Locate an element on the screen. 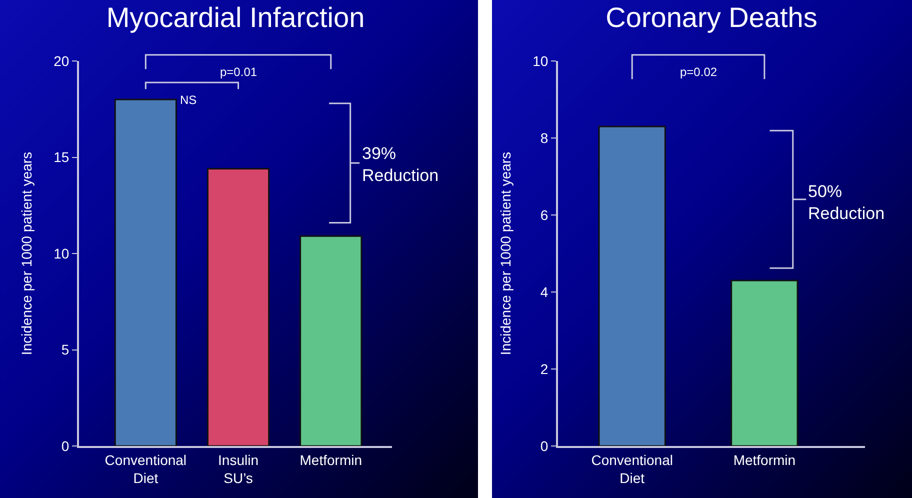 This screenshot has width=912, height=498. y-tick-label: 5 is located at coordinates (65, 350).